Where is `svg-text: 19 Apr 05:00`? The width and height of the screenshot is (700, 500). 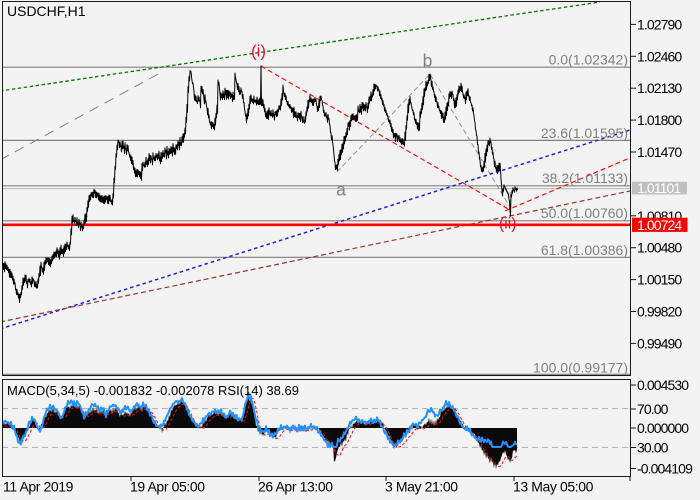
svg-text: 19 Apr 05:00 is located at coordinates (167, 487).